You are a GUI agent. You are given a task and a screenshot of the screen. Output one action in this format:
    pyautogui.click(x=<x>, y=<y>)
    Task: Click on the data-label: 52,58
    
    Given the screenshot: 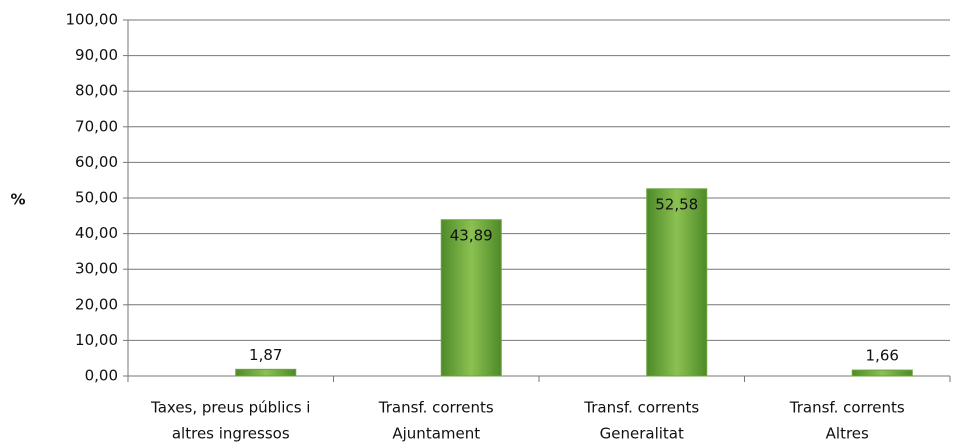 What is the action you would take?
    pyautogui.click(x=676, y=204)
    